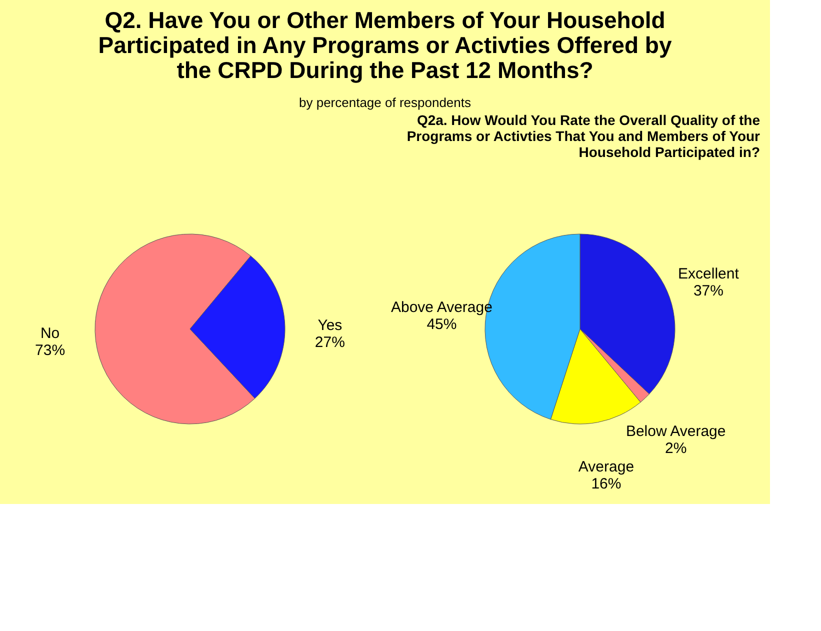  What do you see at coordinates (583, 136) in the screenshot?
I see `chart-title: Q2a. How Would You Rate the Overall Quality of the Programs or Activties That You and Members of Your Household Participated in?` at bounding box center [583, 136].